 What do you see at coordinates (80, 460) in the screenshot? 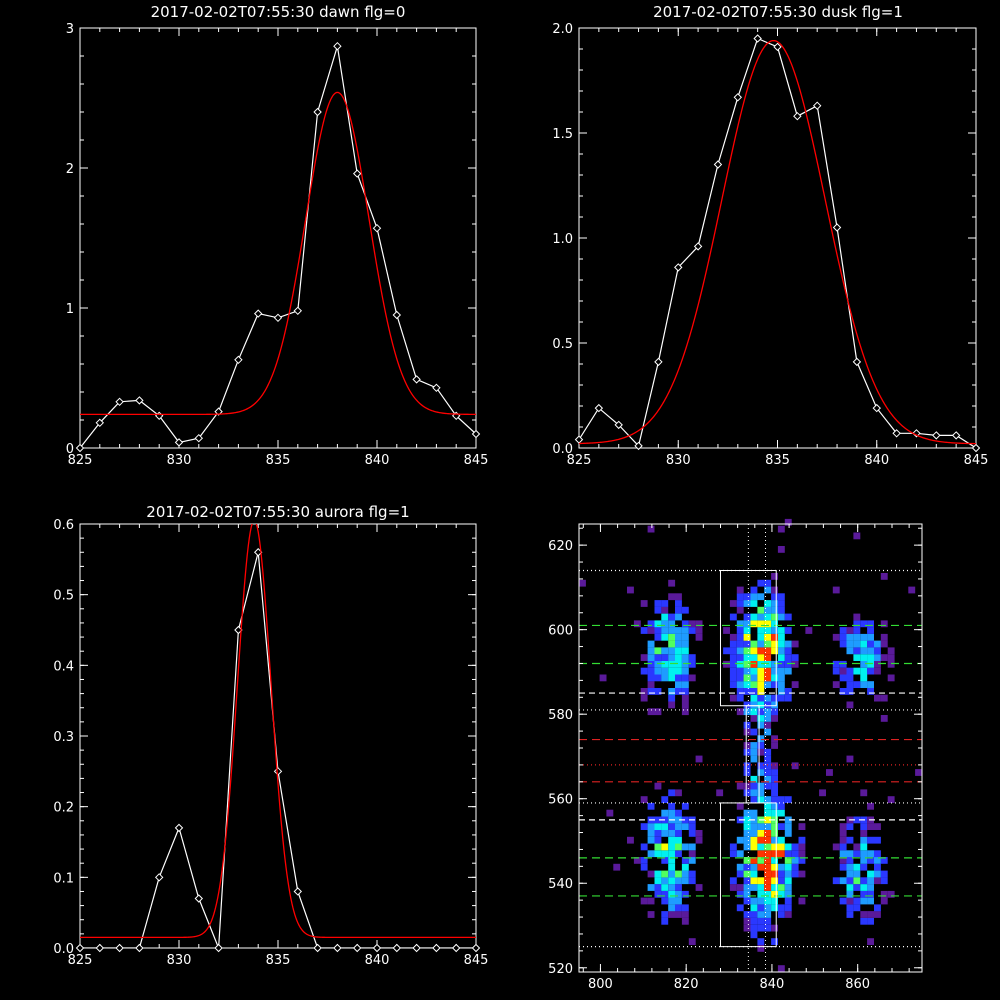
I see `x-tick-label: 825` at bounding box center [80, 460].